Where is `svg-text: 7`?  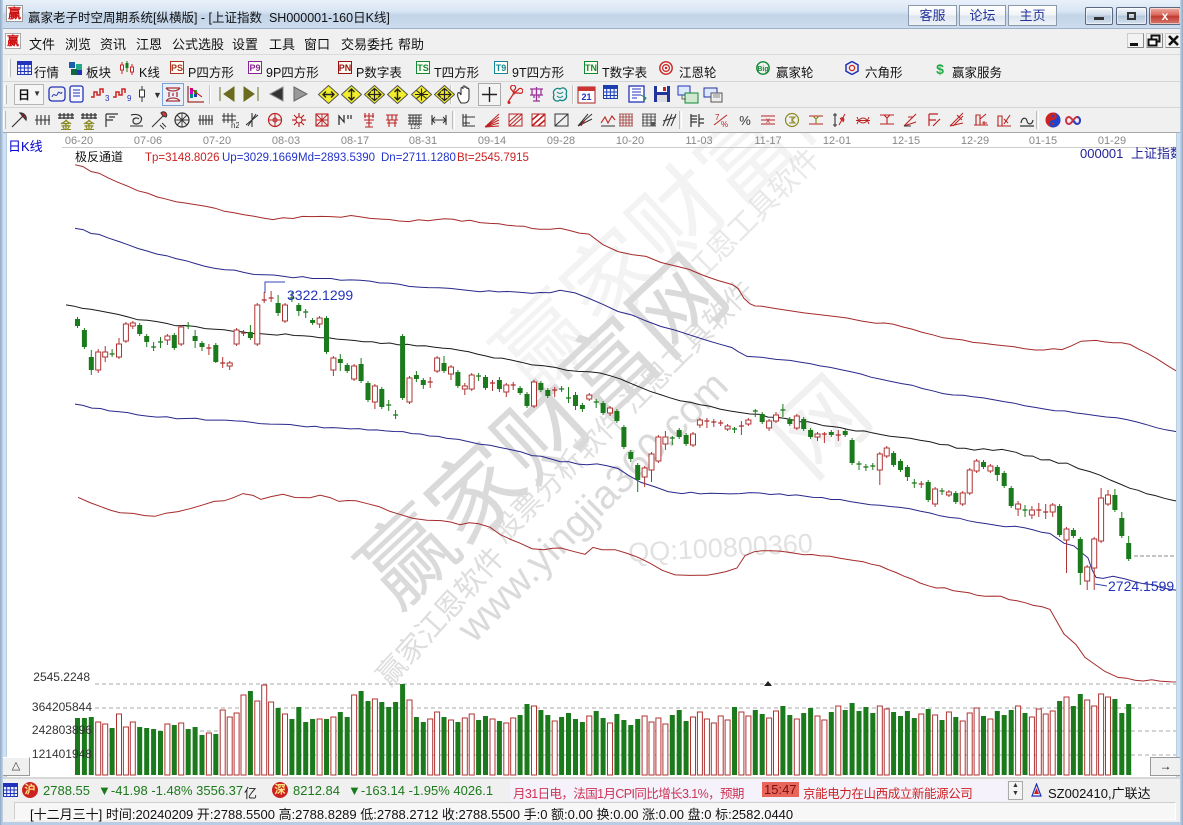
svg-text: 7 is located at coordinates (717, 117).